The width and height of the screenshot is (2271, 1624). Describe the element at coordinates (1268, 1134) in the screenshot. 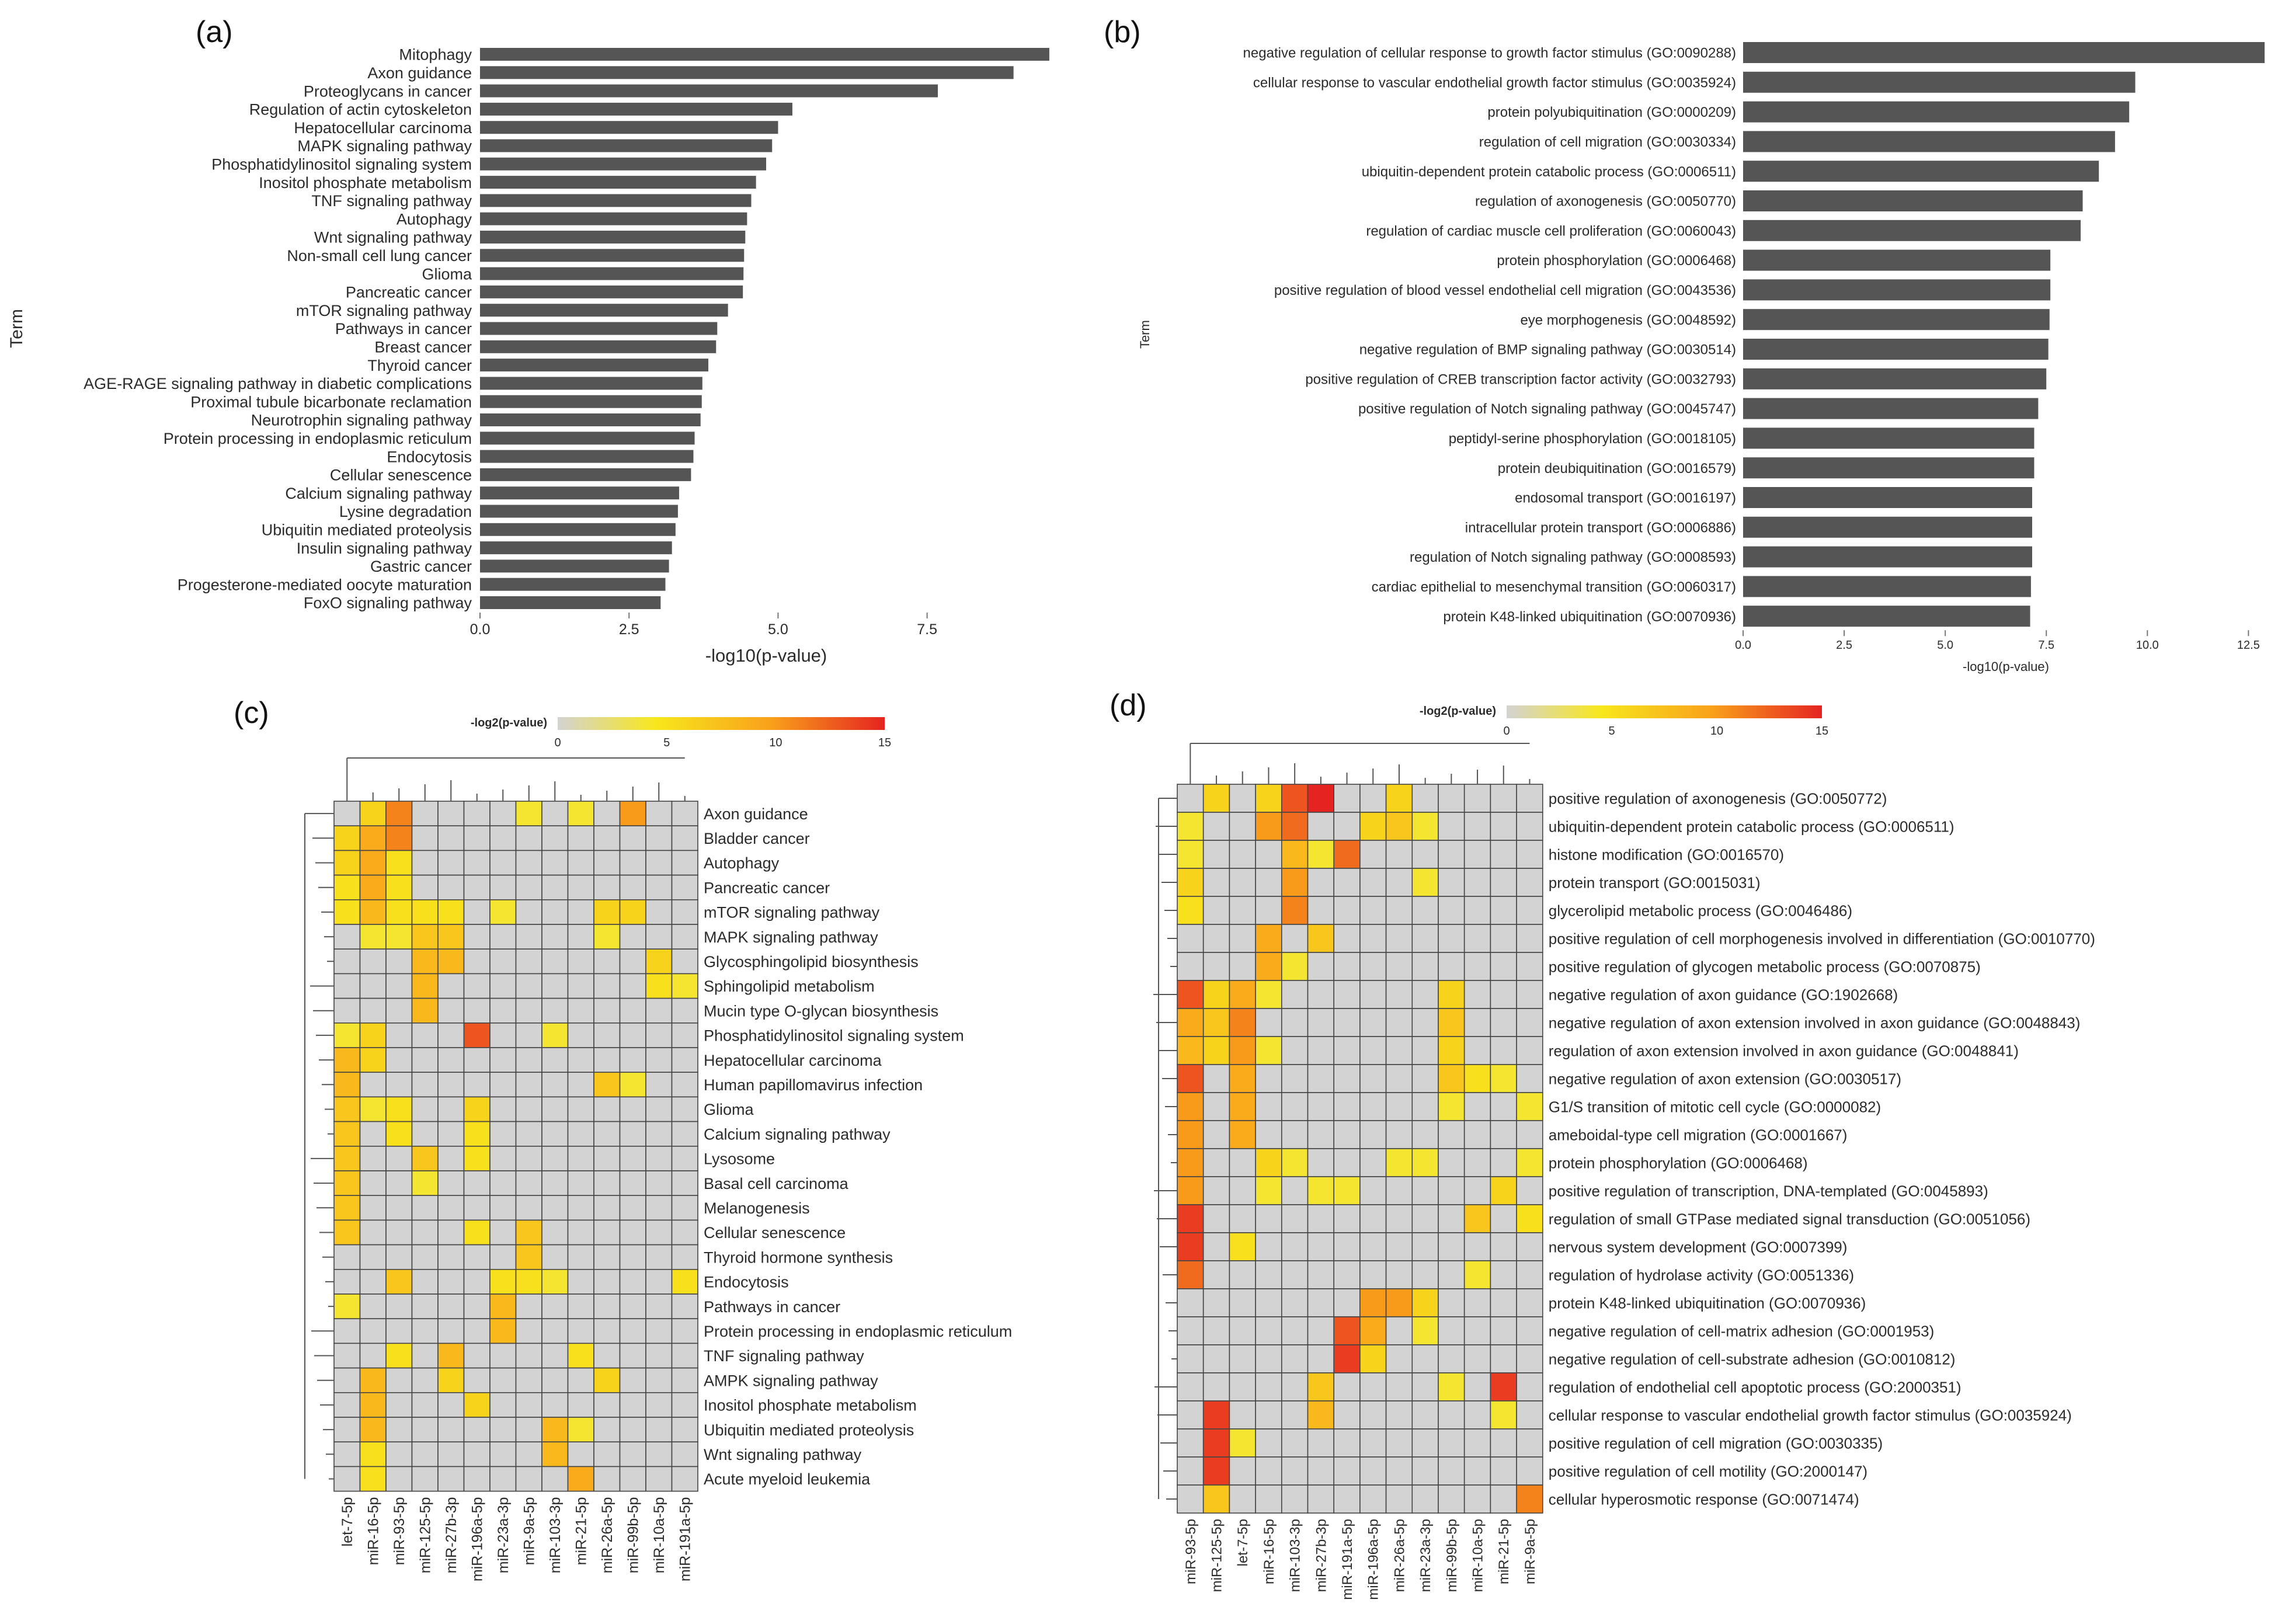

I see `heat-cell-d-r13-c4` at that location.